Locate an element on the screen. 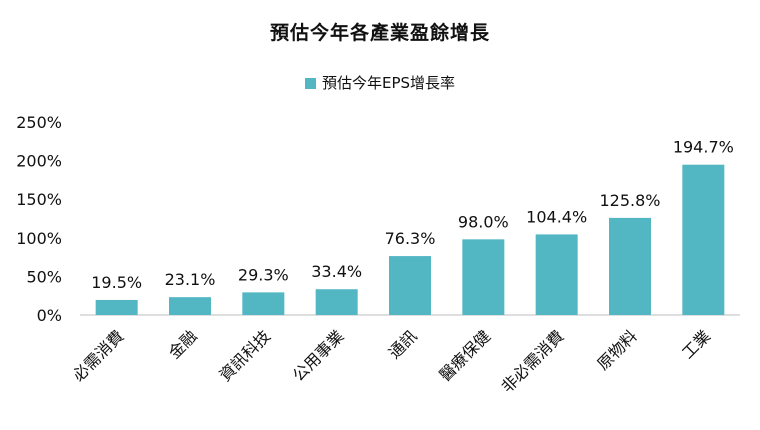  category-label: 公用事業 is located at coordinates (318, 355).